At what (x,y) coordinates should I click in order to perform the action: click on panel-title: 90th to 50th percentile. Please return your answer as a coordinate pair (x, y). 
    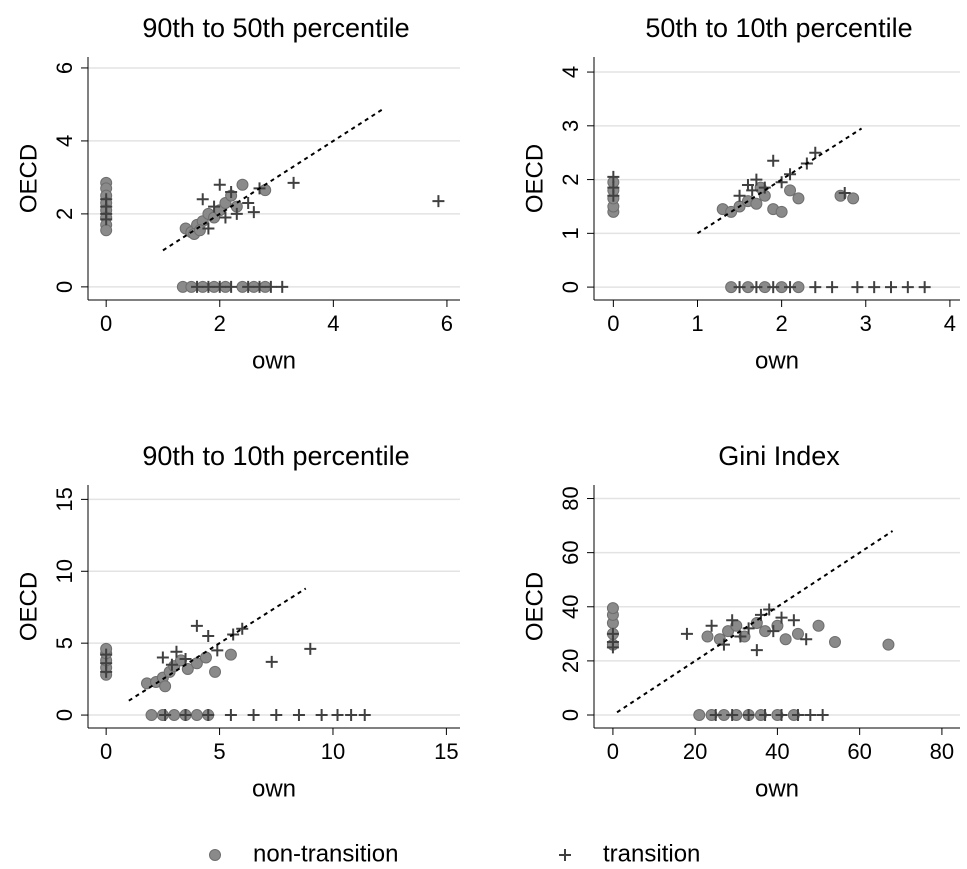
    Looking at the image, I should click on (275, 28).